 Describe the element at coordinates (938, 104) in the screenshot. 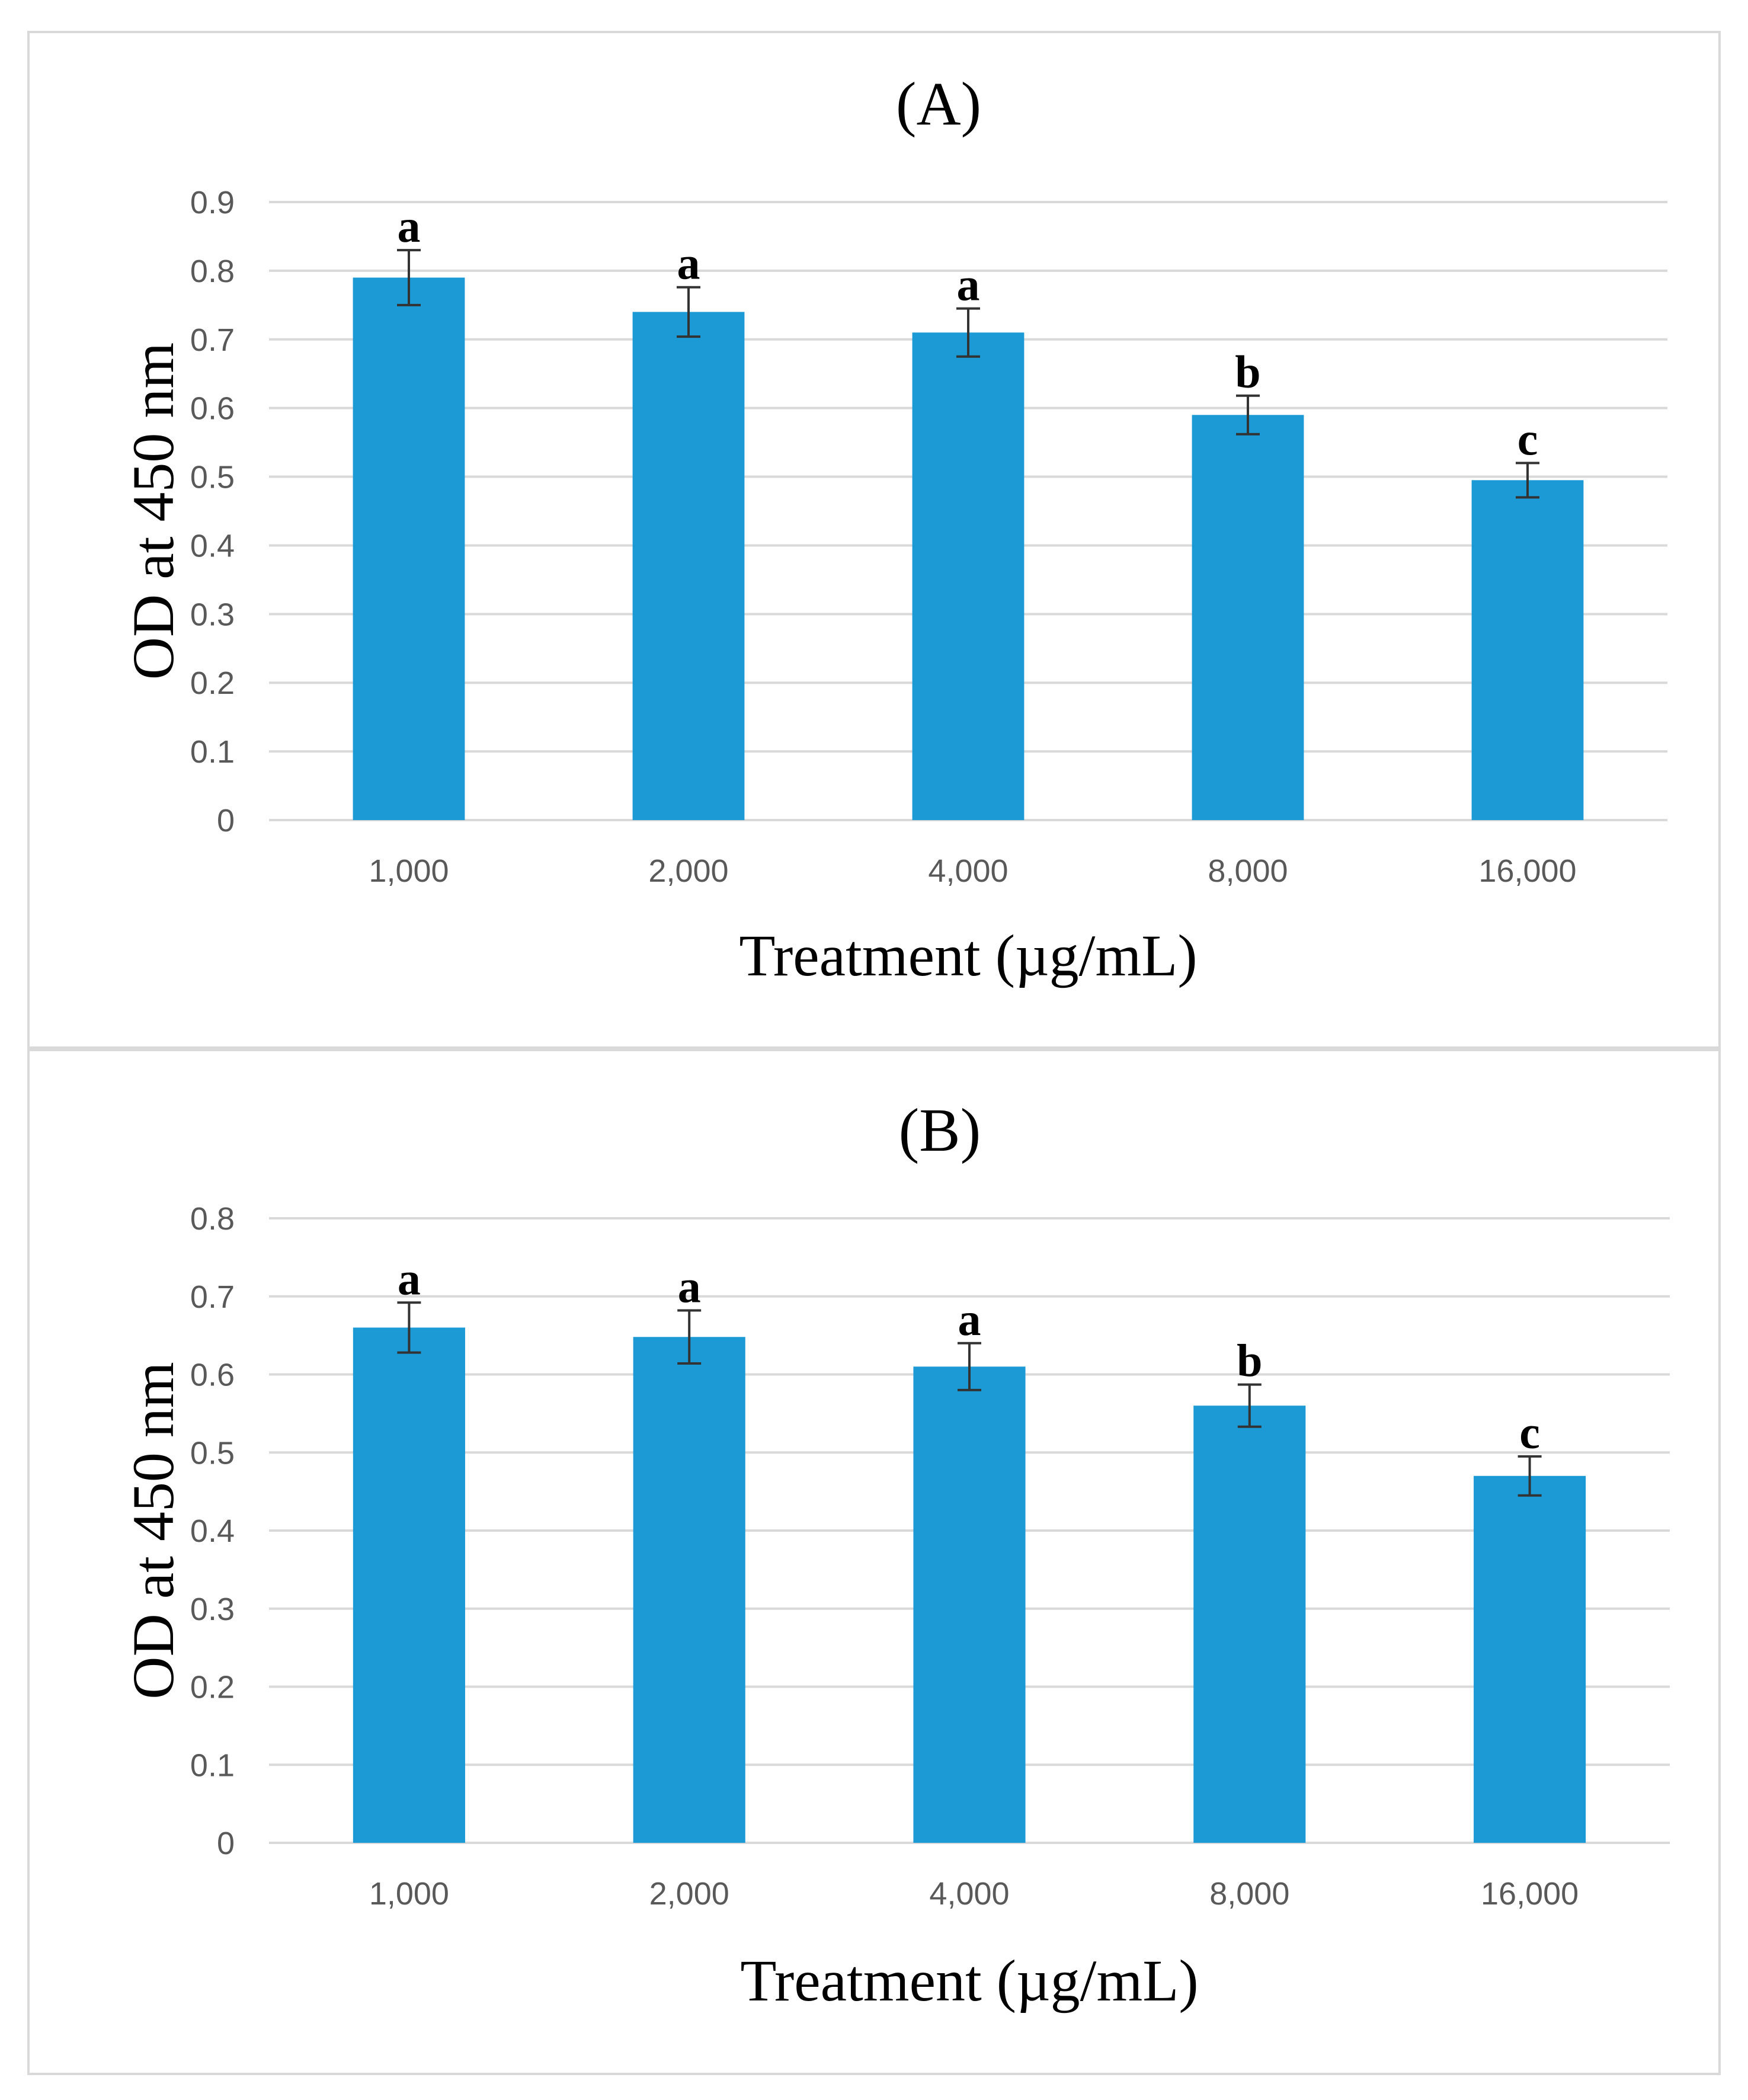

I see `chart-title: (A)` at that location.